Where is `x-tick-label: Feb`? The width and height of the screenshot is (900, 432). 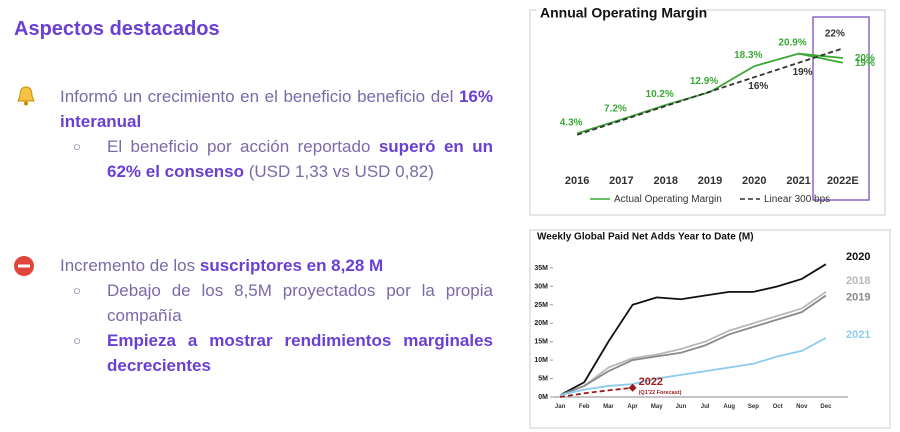 x-tick-label: Feb is located at coordinates (584, 407).